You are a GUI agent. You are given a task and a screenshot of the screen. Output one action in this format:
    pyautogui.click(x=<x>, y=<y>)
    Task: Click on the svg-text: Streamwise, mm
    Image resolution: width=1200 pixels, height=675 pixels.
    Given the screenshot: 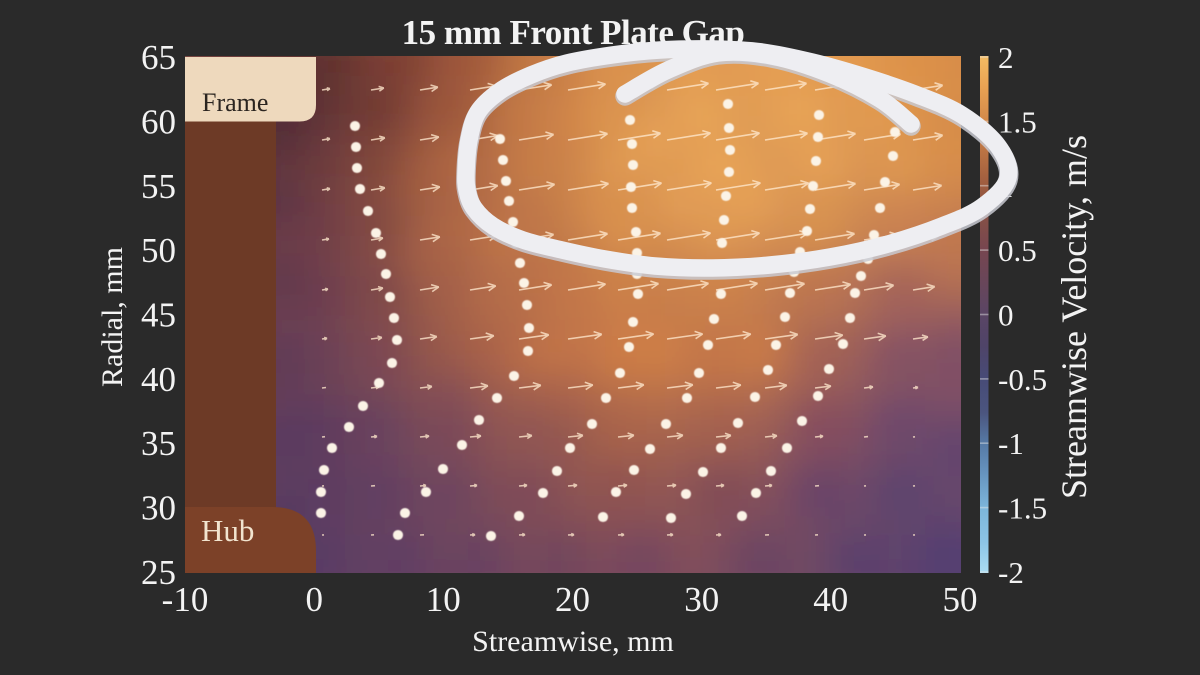 What is the action you would take?
    pyautogui.click(x=573, y=641)
    